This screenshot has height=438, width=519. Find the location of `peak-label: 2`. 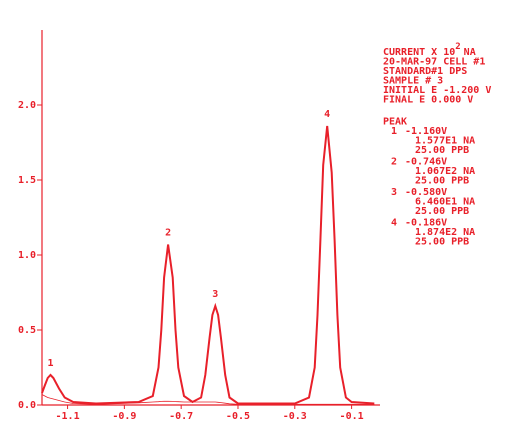

peak-label: 2 is located at coordinates (168, 233).